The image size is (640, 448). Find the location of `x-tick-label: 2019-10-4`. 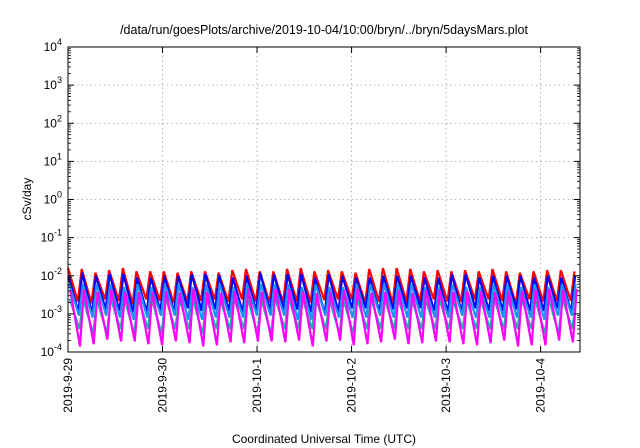

x-tick-label: 2019-10-4 is located at coordinates (541, 385).